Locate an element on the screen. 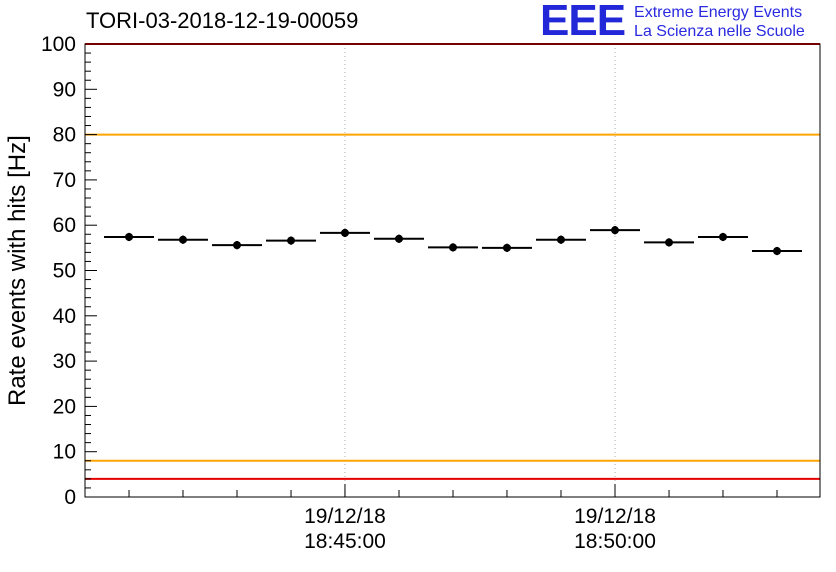 The width and height of the screenshot is (836, 572). y-tick-label: 60 is located at coordinates (64, 225).